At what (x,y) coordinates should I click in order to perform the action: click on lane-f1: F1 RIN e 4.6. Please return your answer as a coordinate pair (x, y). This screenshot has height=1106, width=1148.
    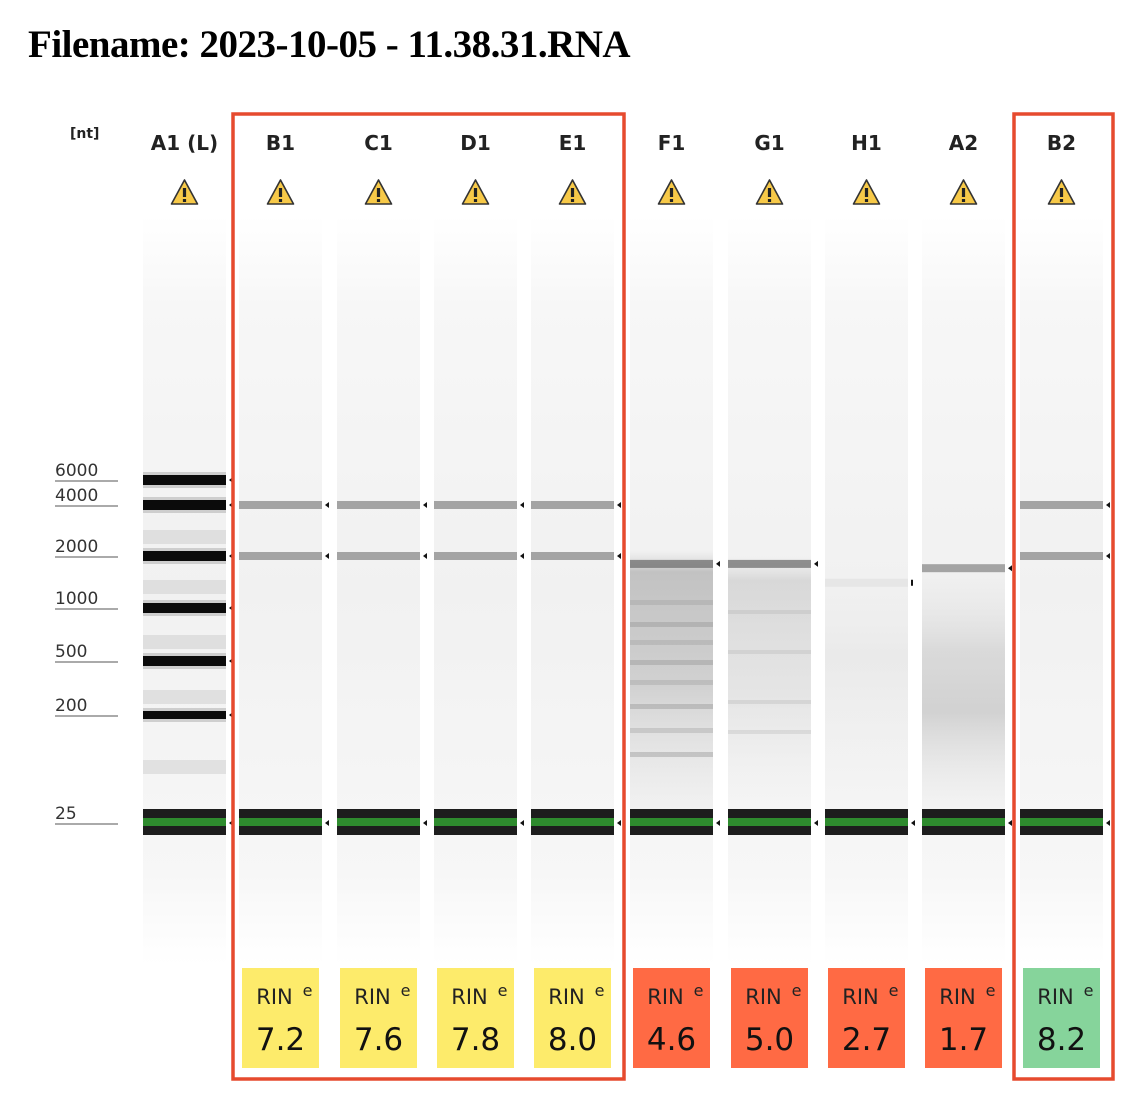
    Looking at the image, I should click on (675, 599).